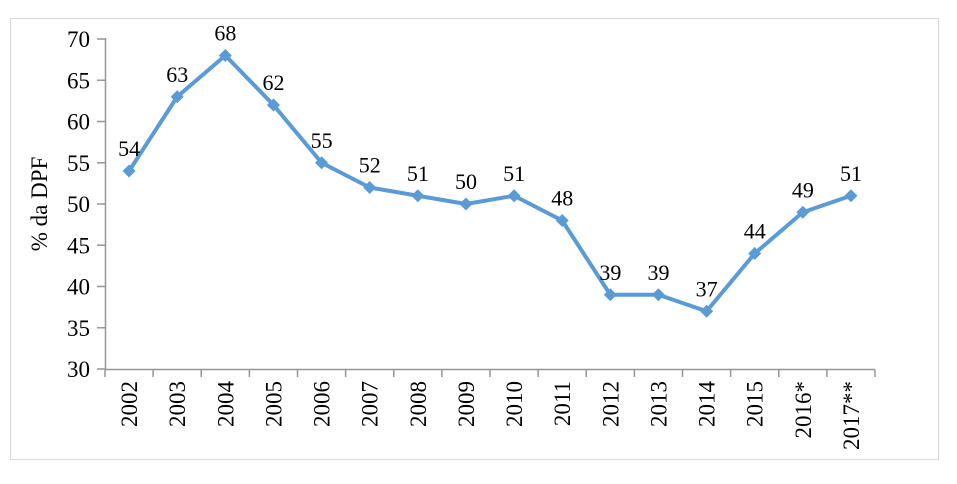 Image resolution: width=957 pixels, height=484 pixels. I want to click on data-point-label: 62, so click(273, 82).